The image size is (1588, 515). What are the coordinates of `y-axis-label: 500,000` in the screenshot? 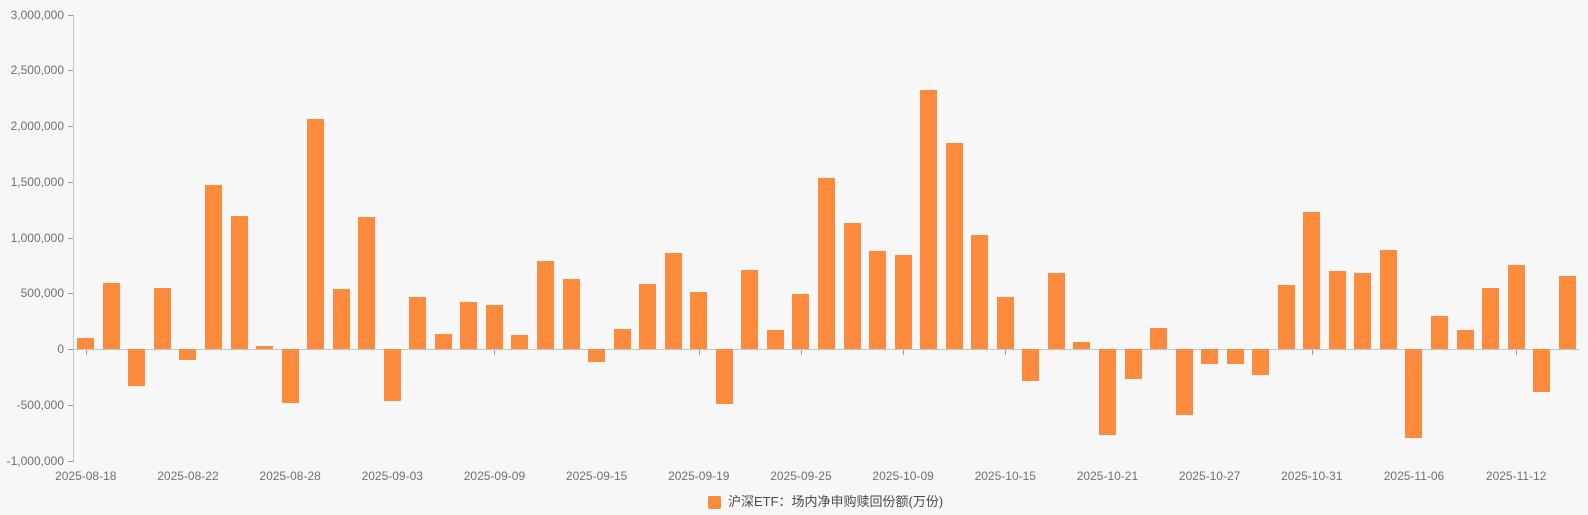 It's located at (42, 293).